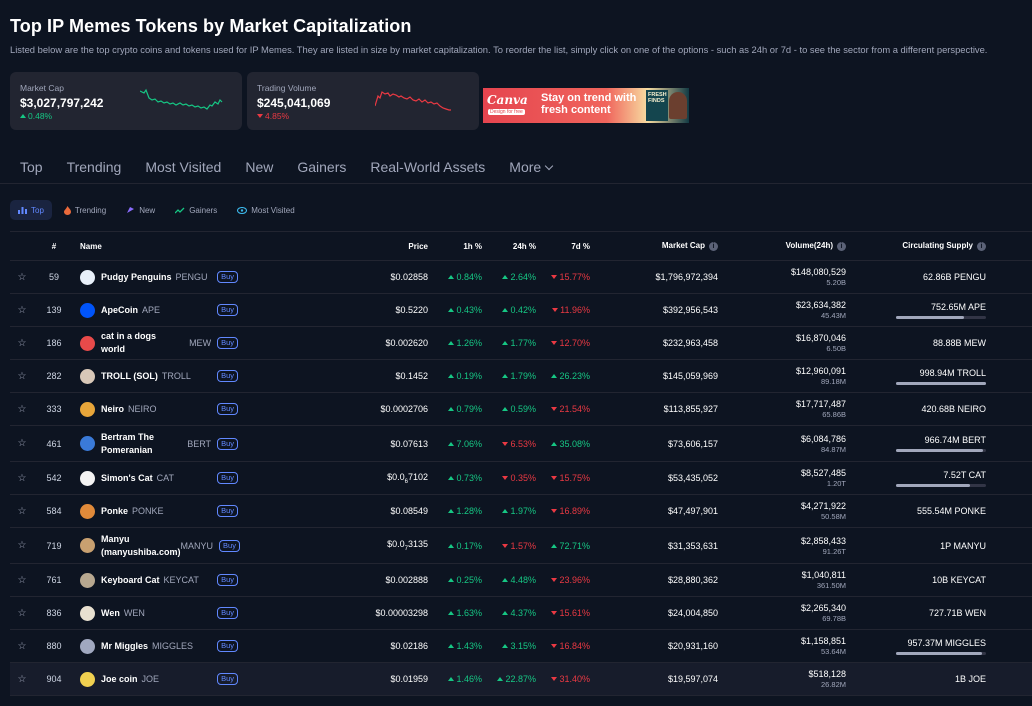 The width and height of the screenshot is (1032, 706). Describe the element at coordinates (569, 246) in the screenshot. I see `header-7d: 7d %` at that location.